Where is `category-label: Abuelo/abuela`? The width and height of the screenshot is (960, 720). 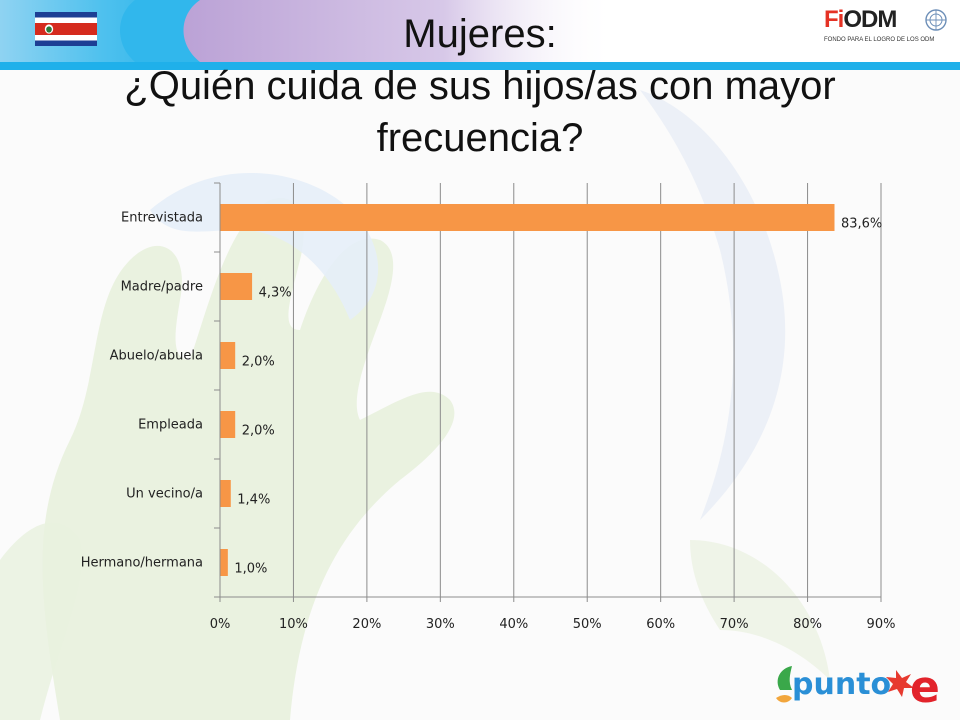 category-label: Abuelo/abuela is located at coordinates (156, 356).